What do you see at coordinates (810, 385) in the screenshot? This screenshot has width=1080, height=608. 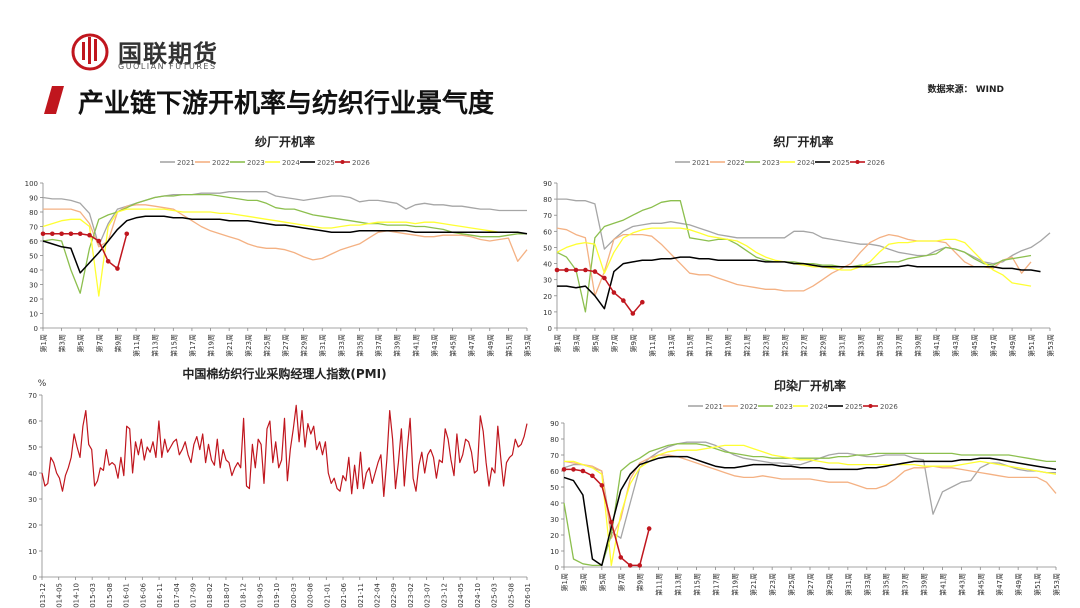 I see `chart-title: 印染厂开机率` at bounding box center [810, 385].